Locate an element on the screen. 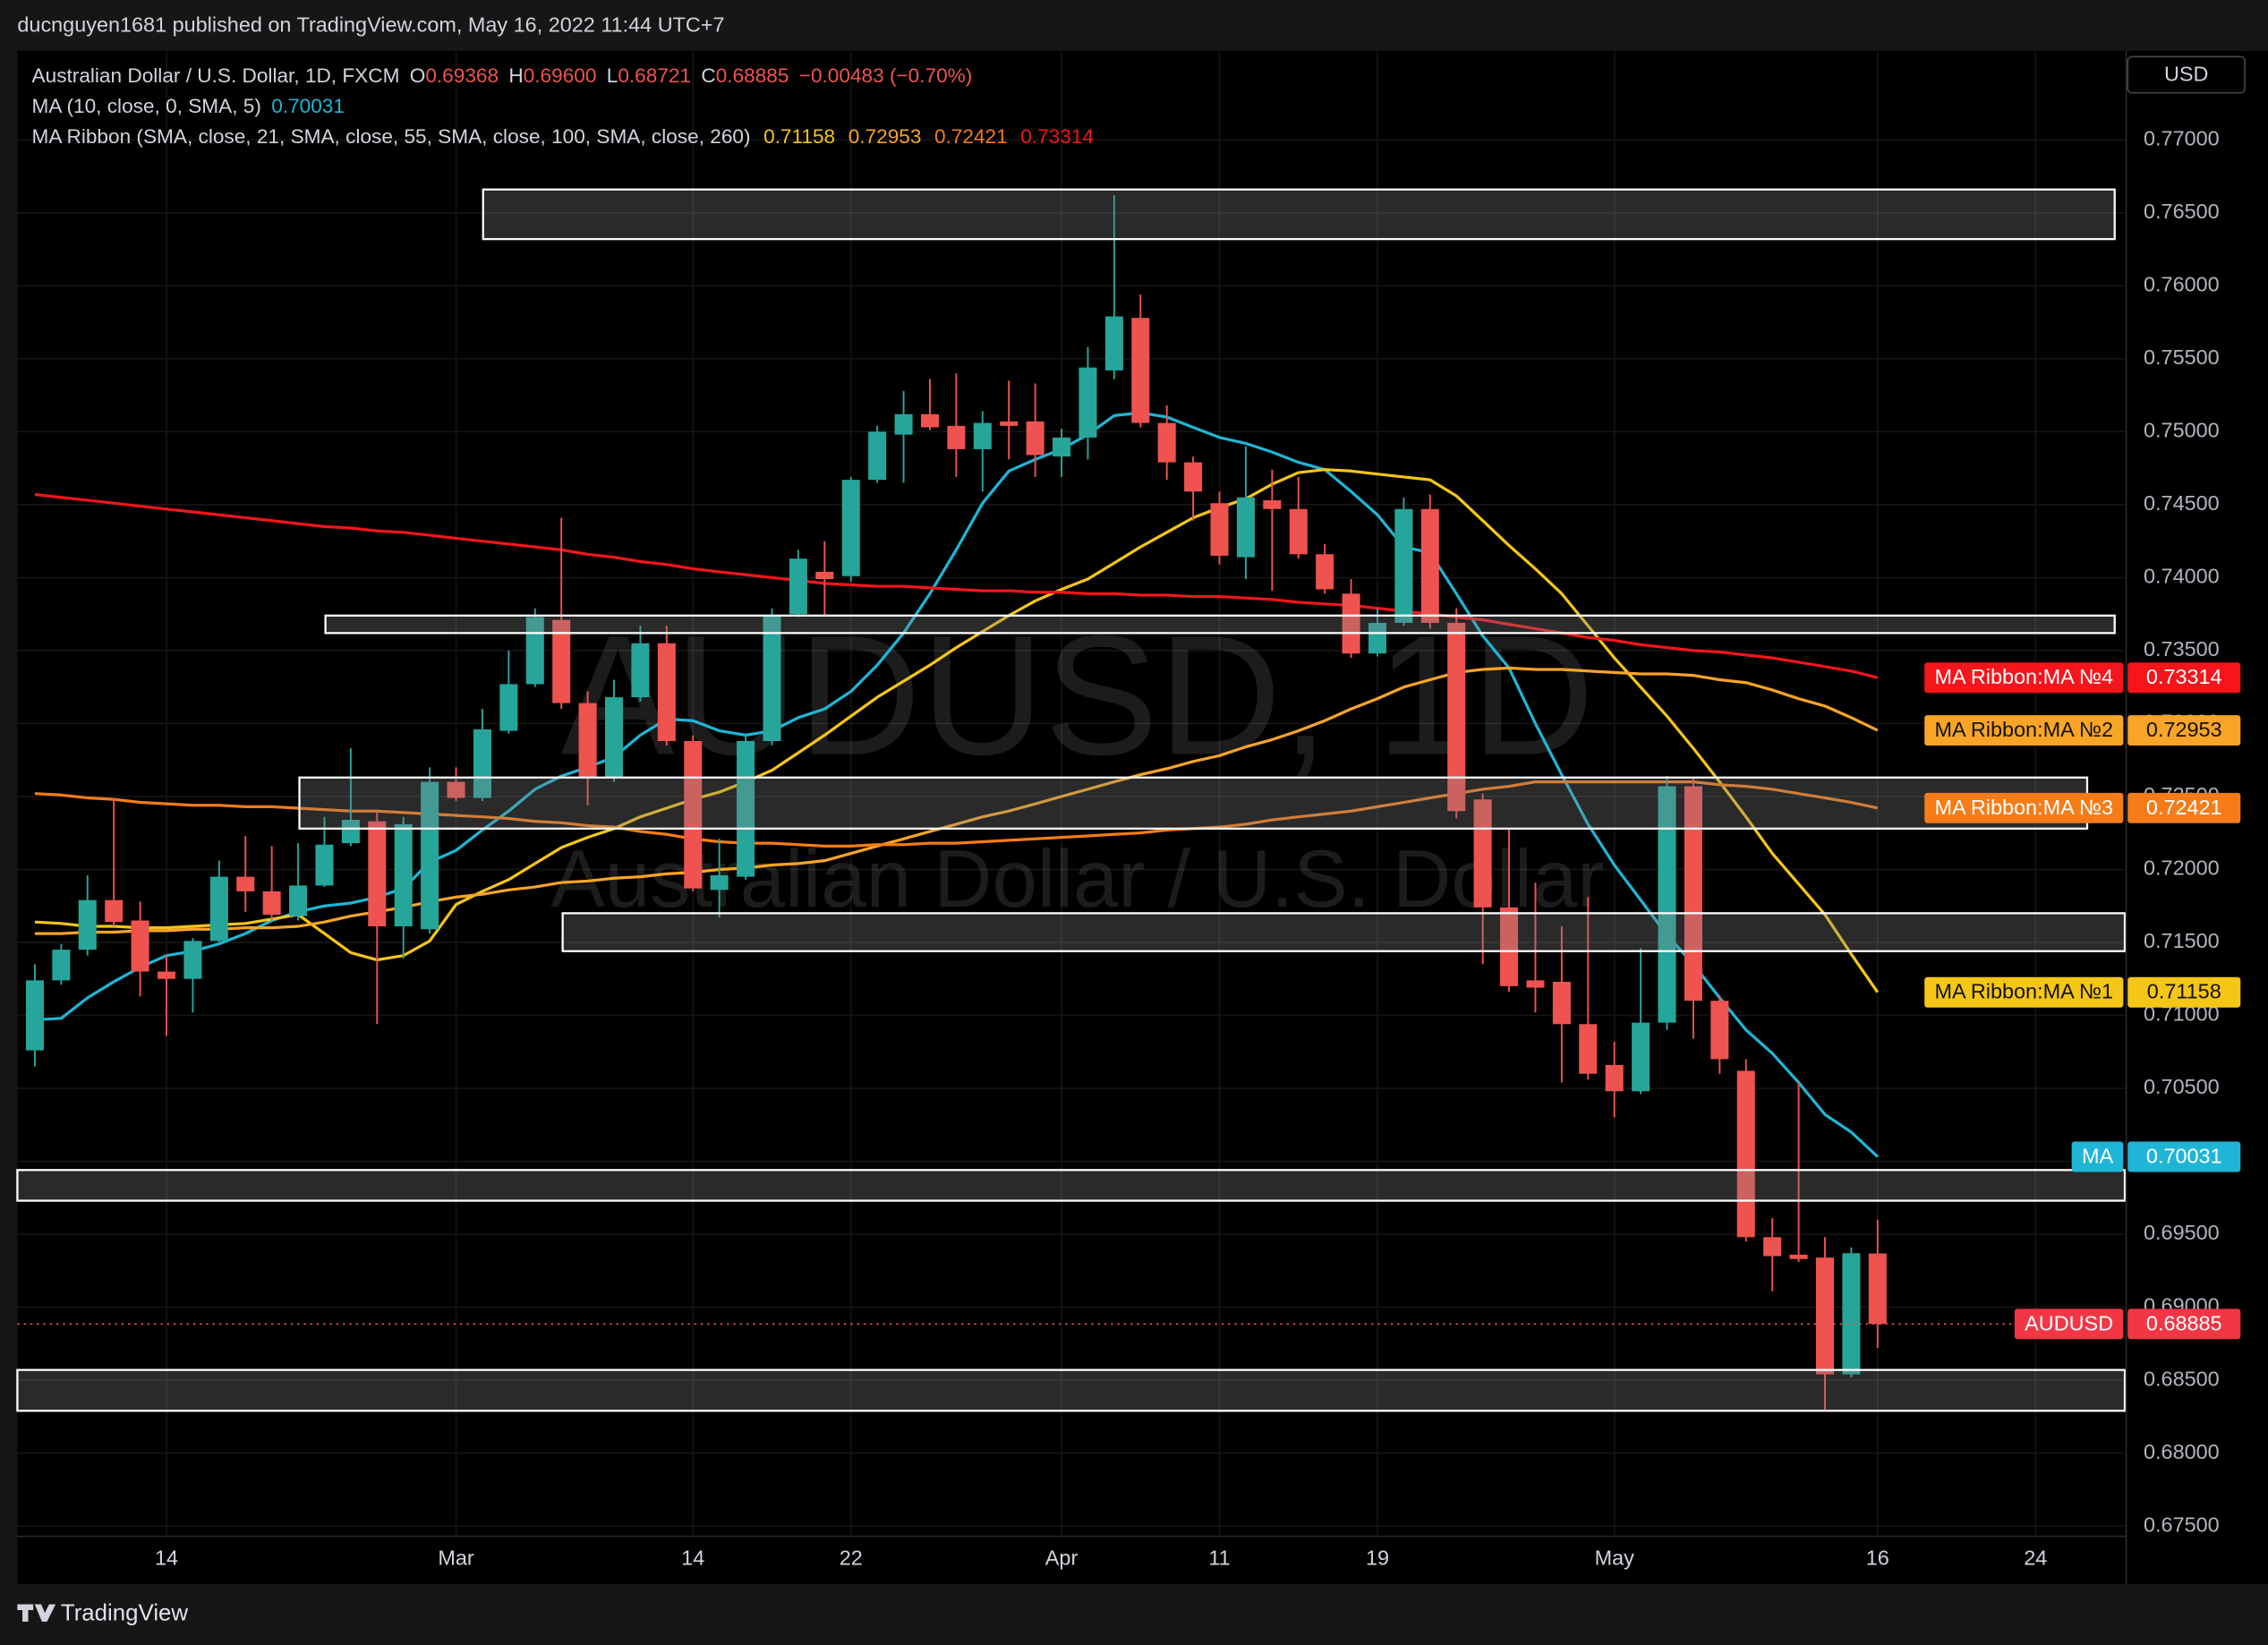 This screenshot has height=1645, width=2268. y-tick-label: 0.73500 is located at coordinates (2182, 649).